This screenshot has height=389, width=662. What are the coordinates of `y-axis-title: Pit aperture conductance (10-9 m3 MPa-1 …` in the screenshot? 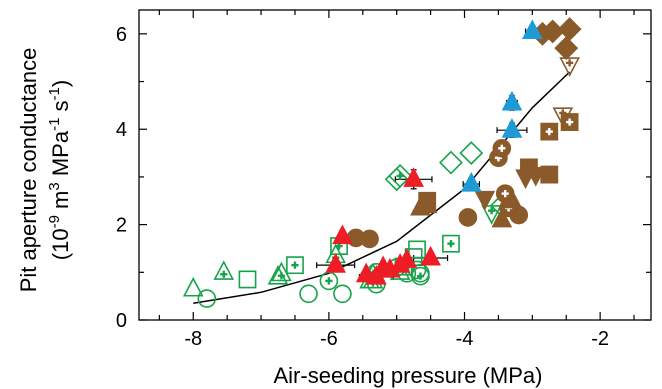 It's located at (44, 170).